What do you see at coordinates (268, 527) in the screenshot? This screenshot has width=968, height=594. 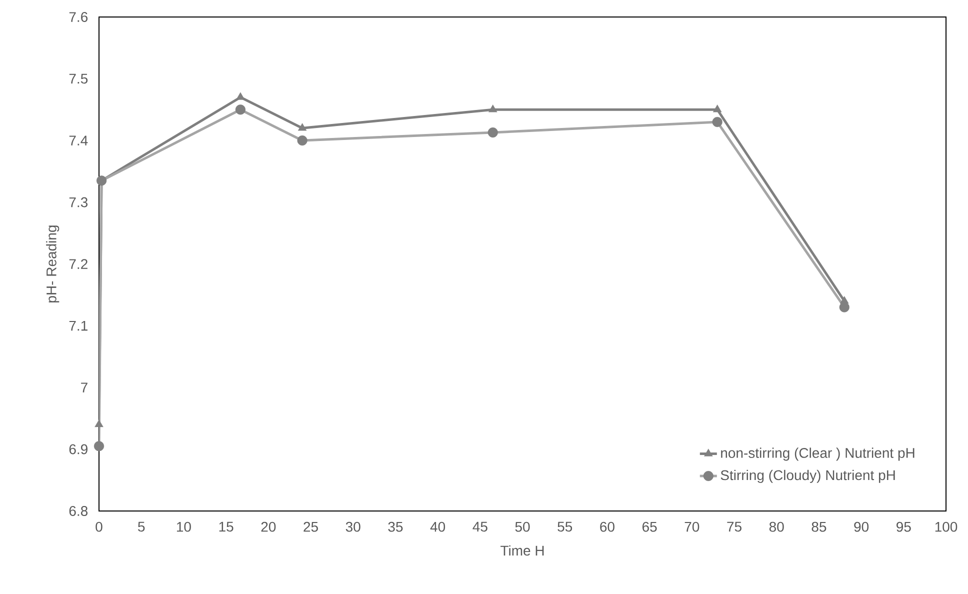 I see `x-tick-label: 20` at bounding box center [268, 527].